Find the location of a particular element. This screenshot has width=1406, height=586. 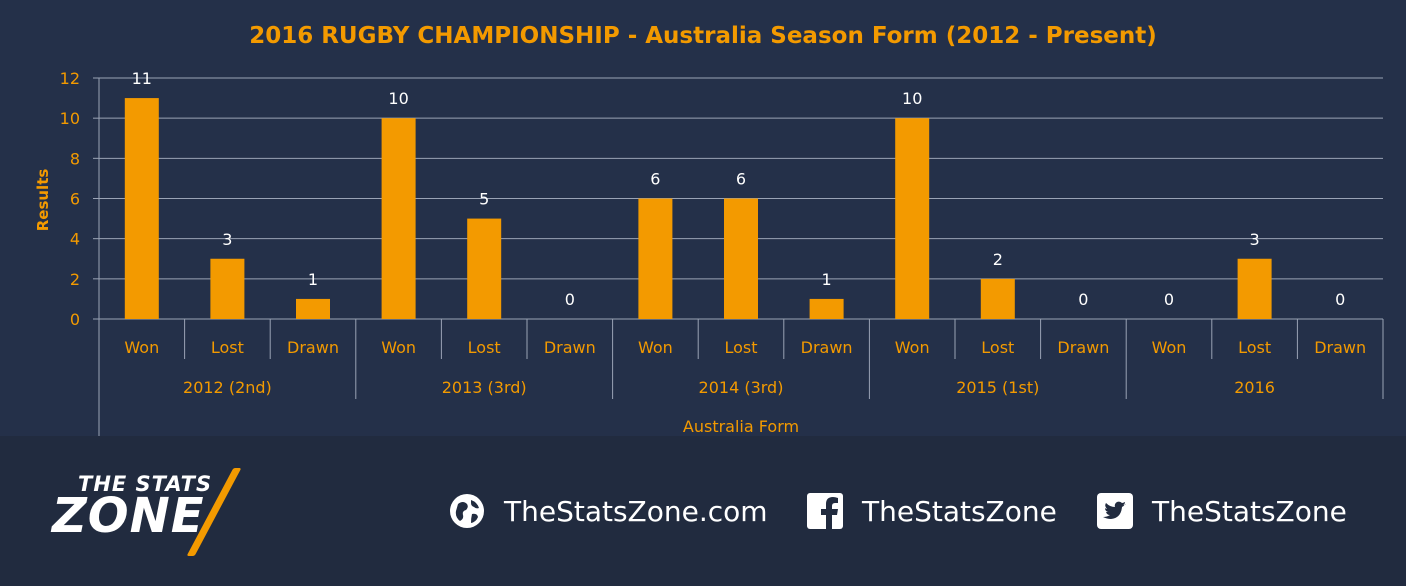

group-label: 2012 (2nd) is located at coordinates (227, 387).